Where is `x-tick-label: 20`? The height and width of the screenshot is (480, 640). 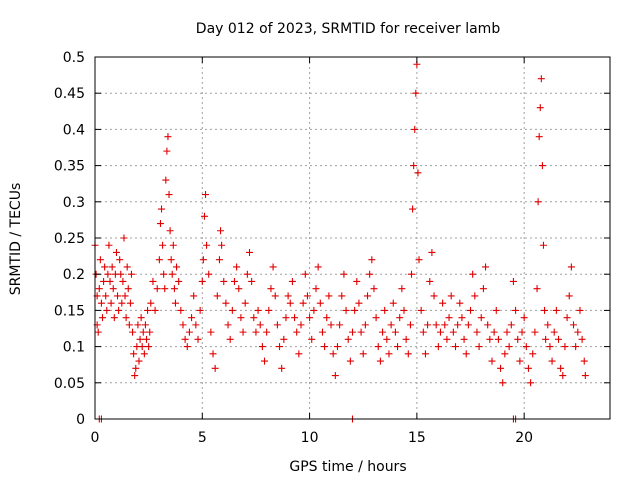
x-tick-label: 20 is located at coordinates (524, 438).